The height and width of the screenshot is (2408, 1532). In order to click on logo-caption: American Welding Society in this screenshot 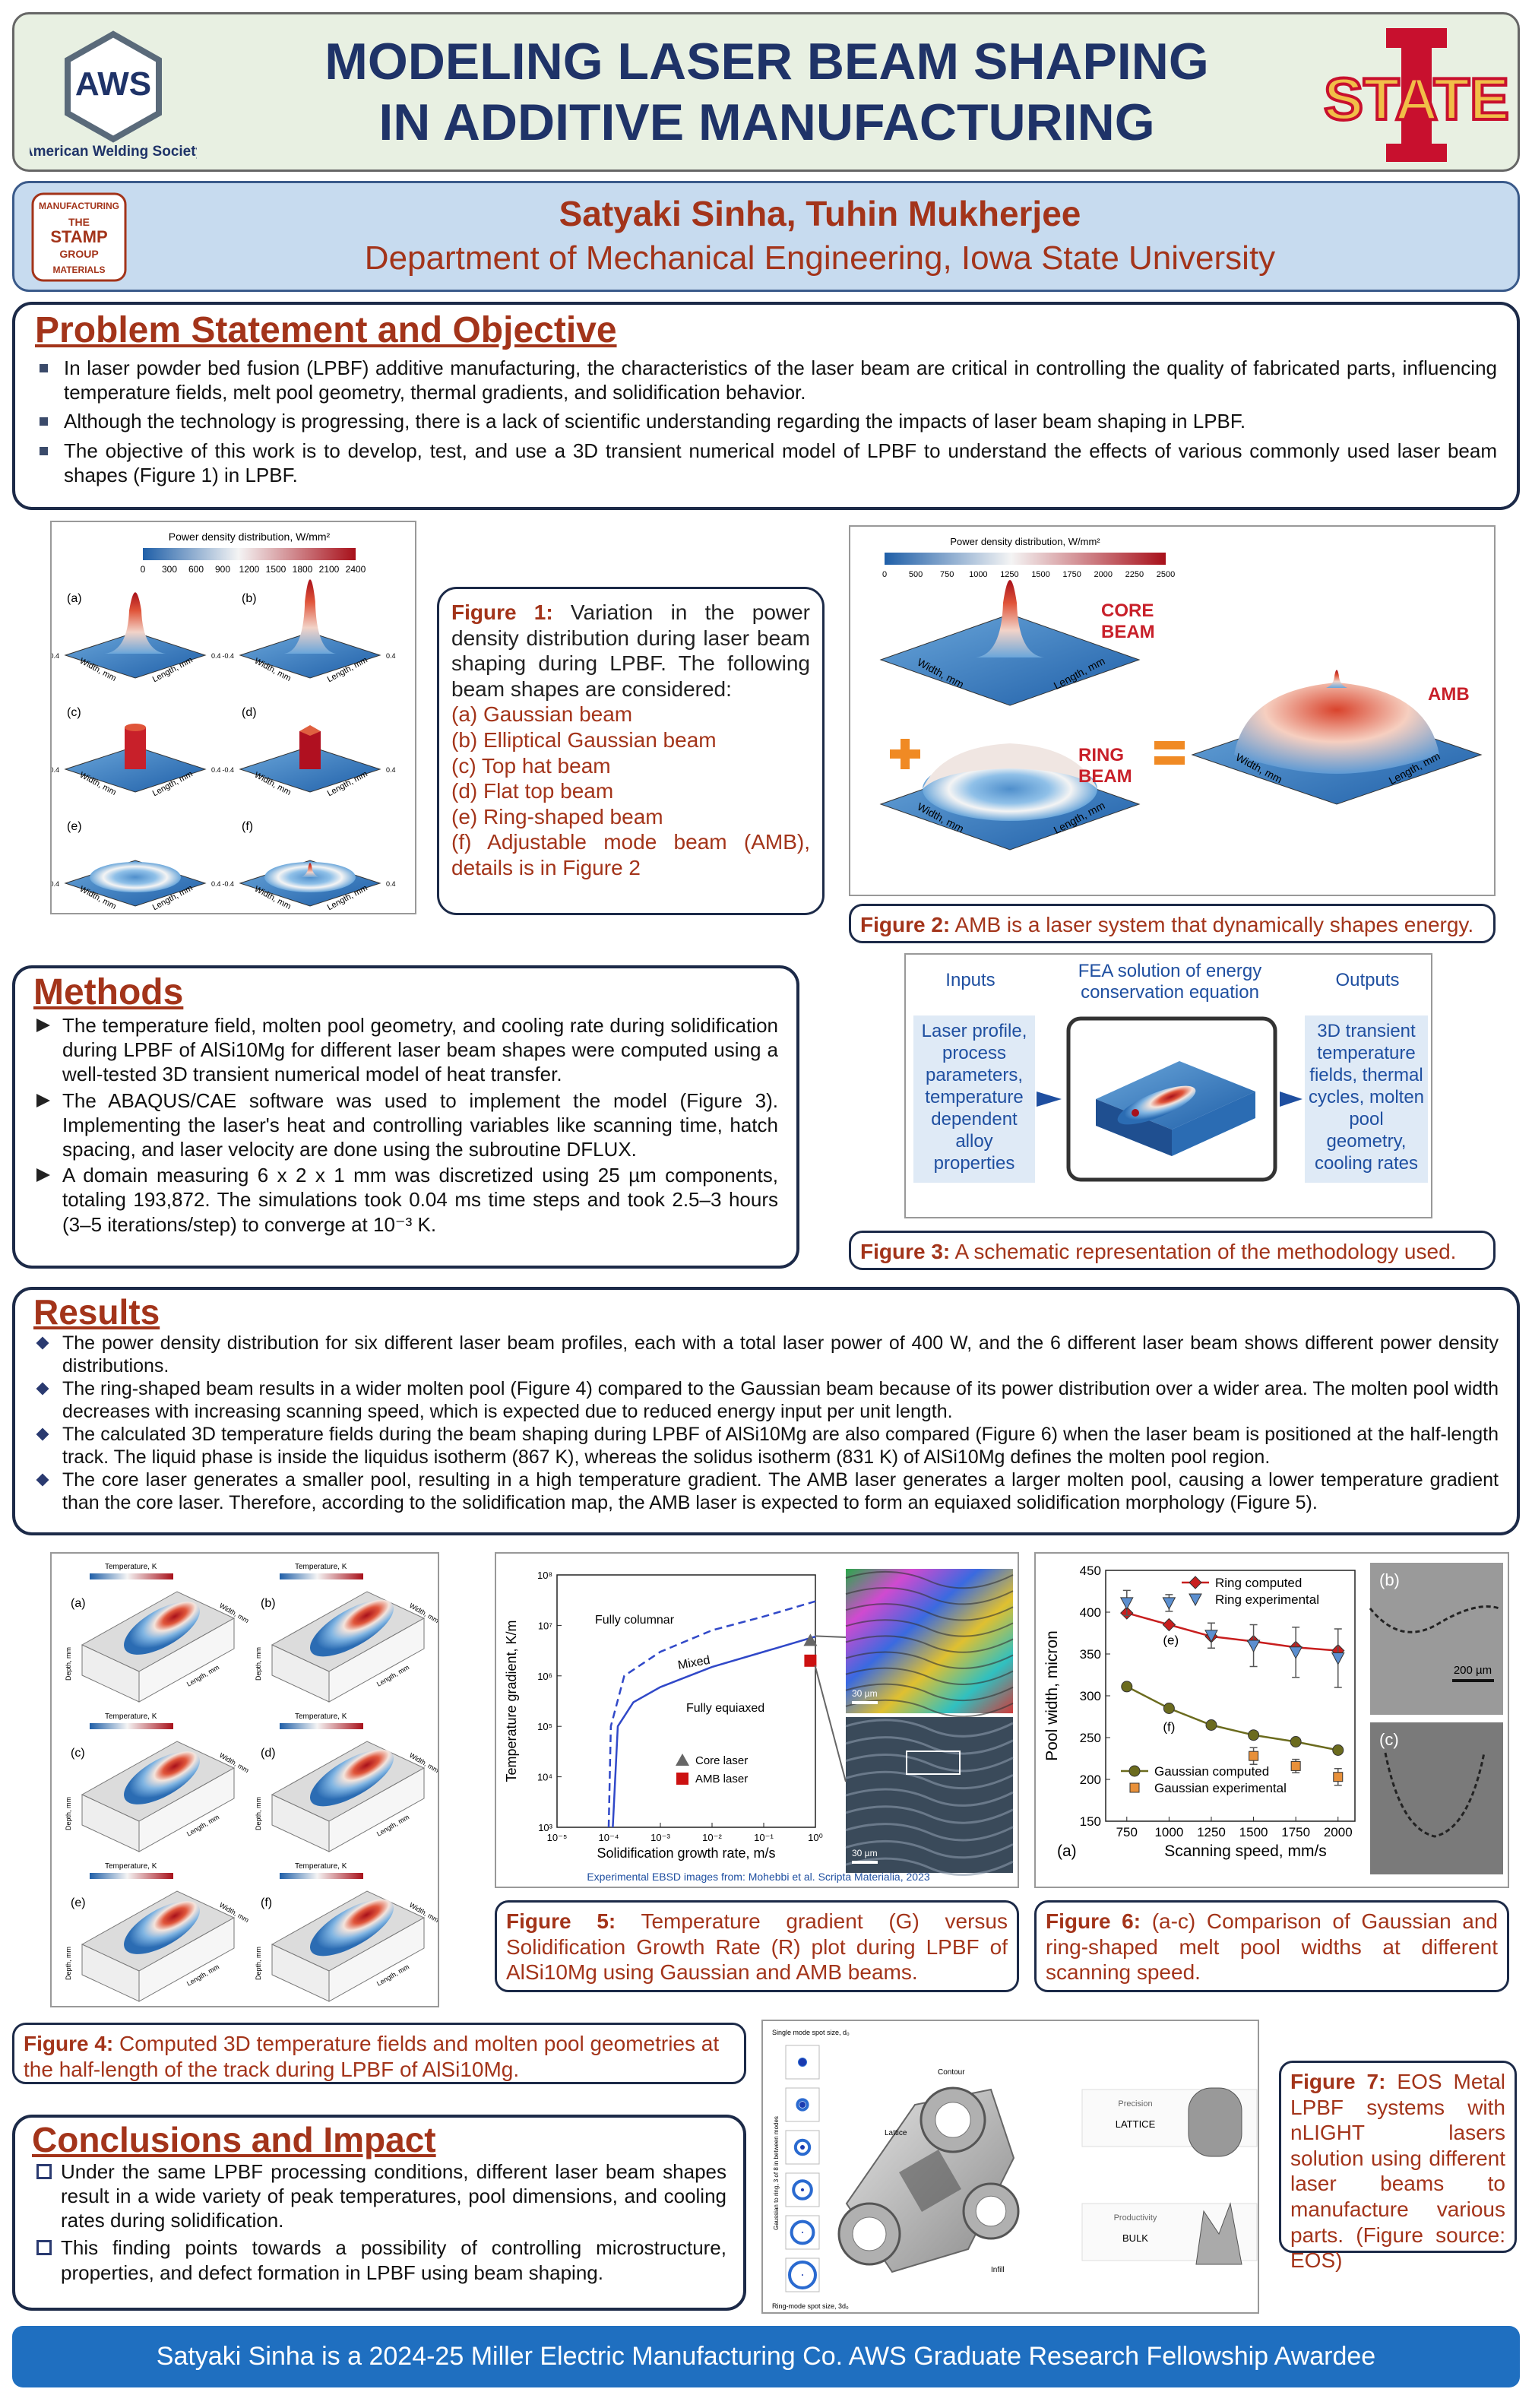, I will do `click(113, 152)`.